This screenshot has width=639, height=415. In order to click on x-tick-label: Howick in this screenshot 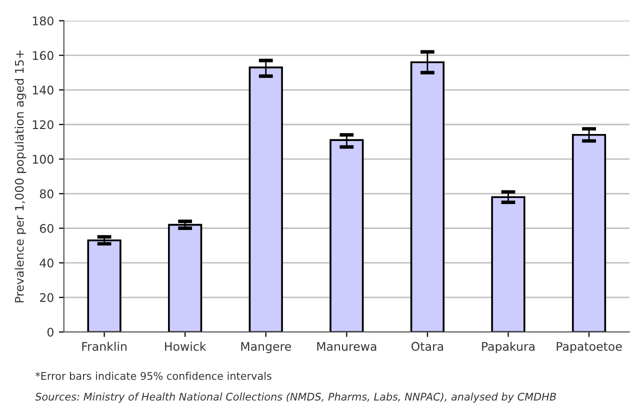, I will do `click(185, 346)`.